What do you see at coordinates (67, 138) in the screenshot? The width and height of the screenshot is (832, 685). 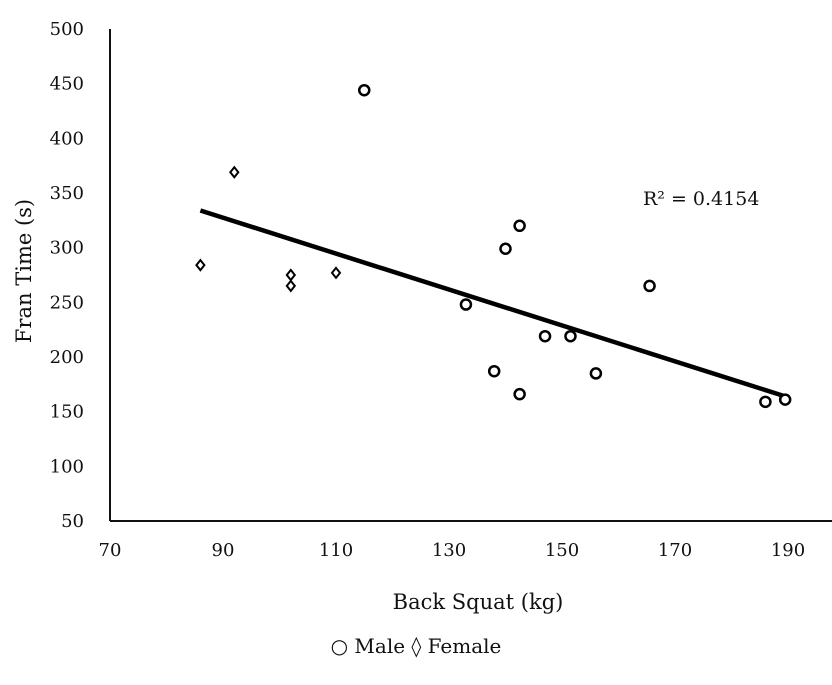 I see `y-tick-label: 400` at bounding box center [67, 138].